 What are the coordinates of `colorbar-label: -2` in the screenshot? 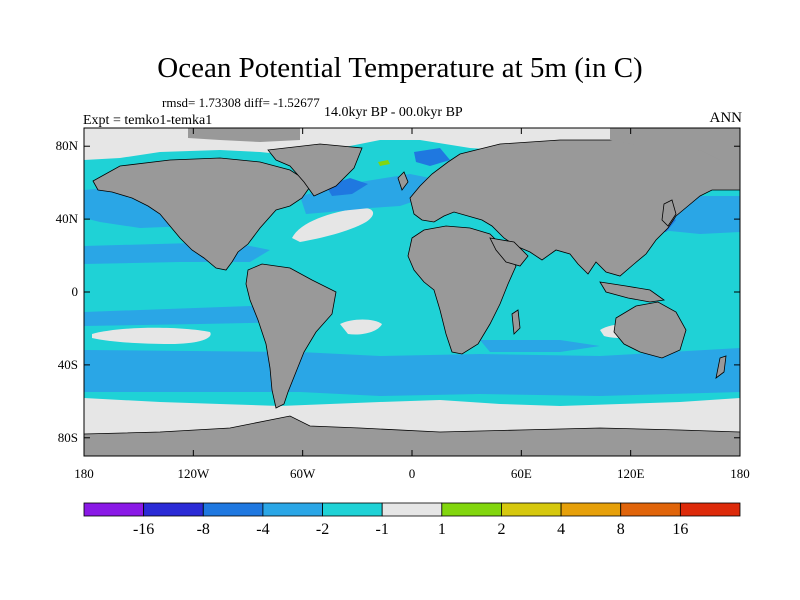 It's located at (322, 529).